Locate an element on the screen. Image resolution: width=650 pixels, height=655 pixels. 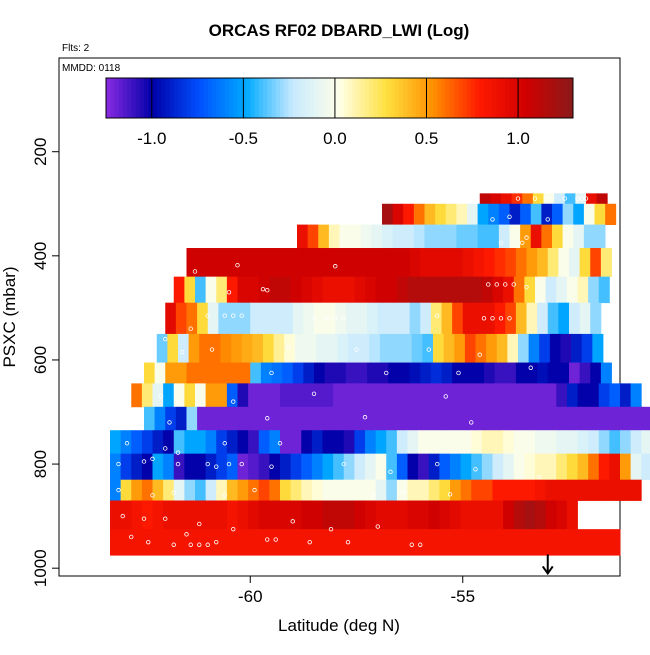
heatmap-cell-r14-c45 is located at coordinates (594, 542).